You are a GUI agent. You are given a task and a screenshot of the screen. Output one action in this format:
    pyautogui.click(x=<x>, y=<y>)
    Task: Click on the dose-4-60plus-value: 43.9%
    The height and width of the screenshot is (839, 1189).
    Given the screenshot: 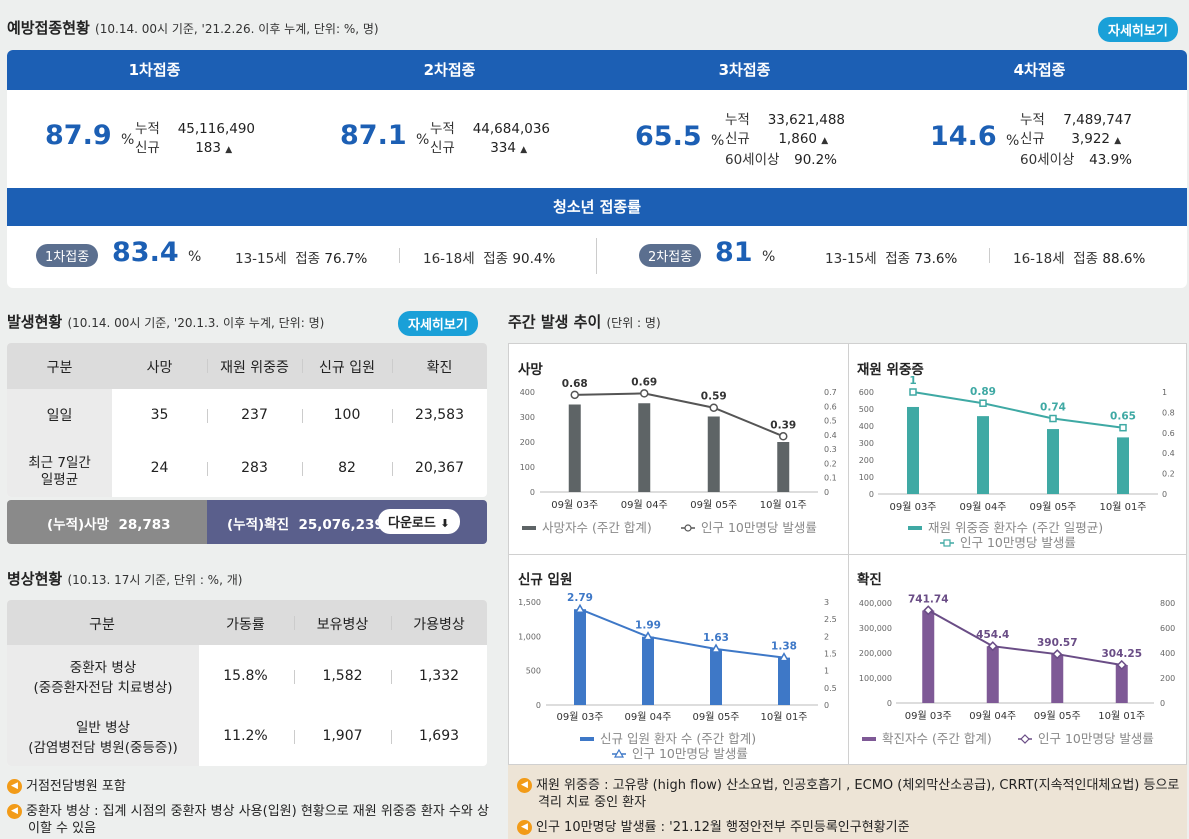 What is the action you would take?
    pyautogui.click(x=1110, y=160)
    